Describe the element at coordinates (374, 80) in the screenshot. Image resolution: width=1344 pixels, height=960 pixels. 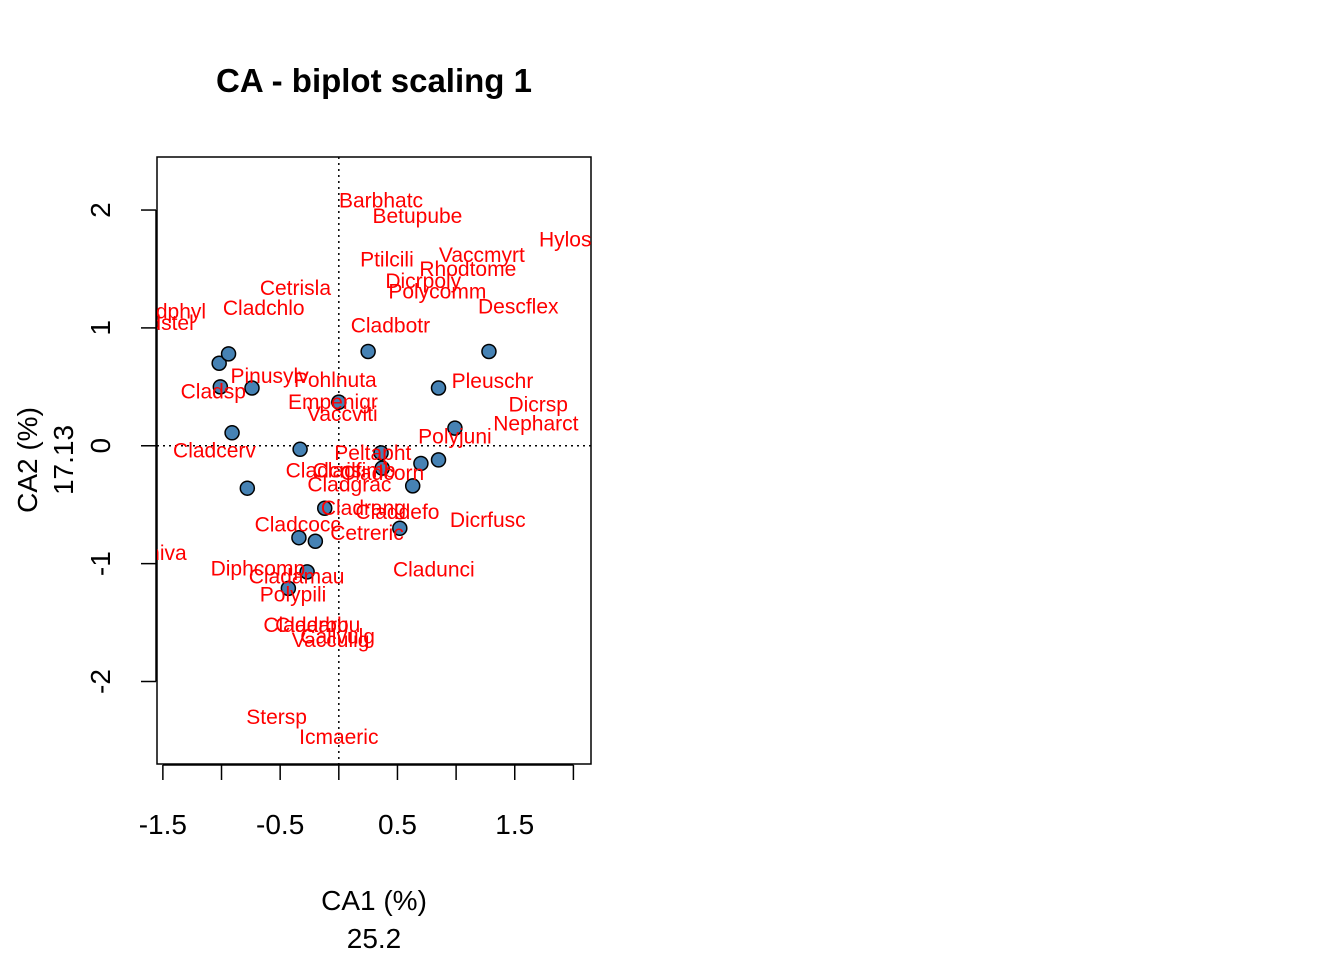
I see `chart-title: CA - biplot scaling 1` at that location.